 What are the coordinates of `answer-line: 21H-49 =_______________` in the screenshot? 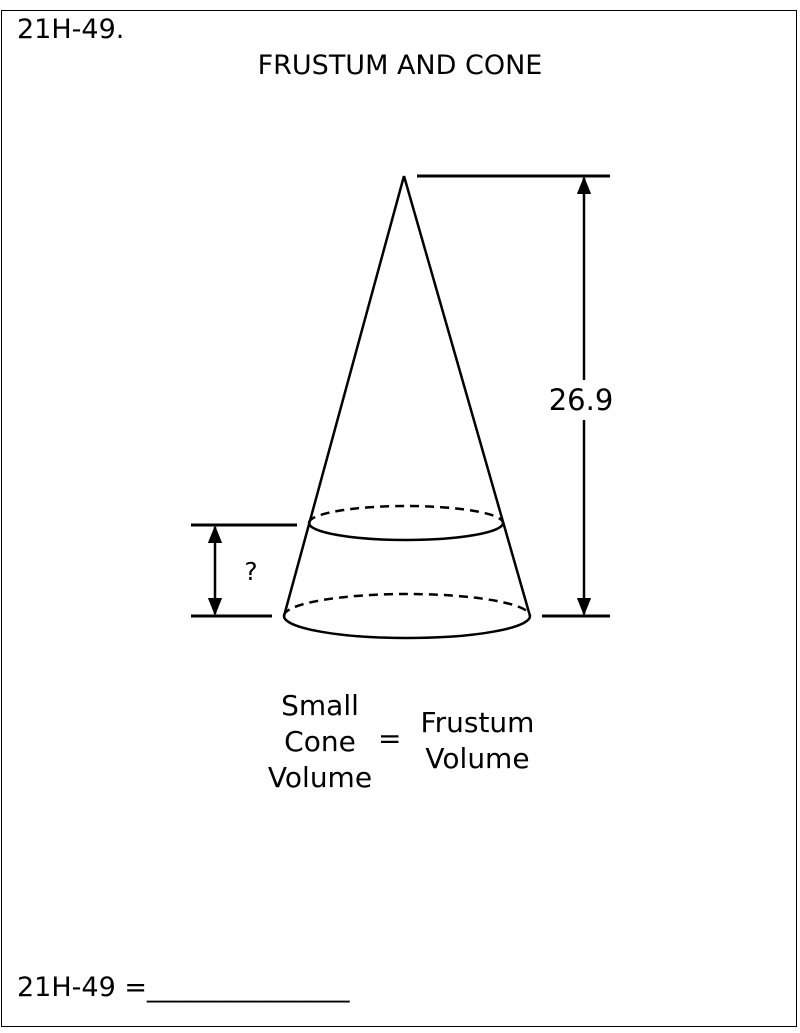 It's located at (183, 987).